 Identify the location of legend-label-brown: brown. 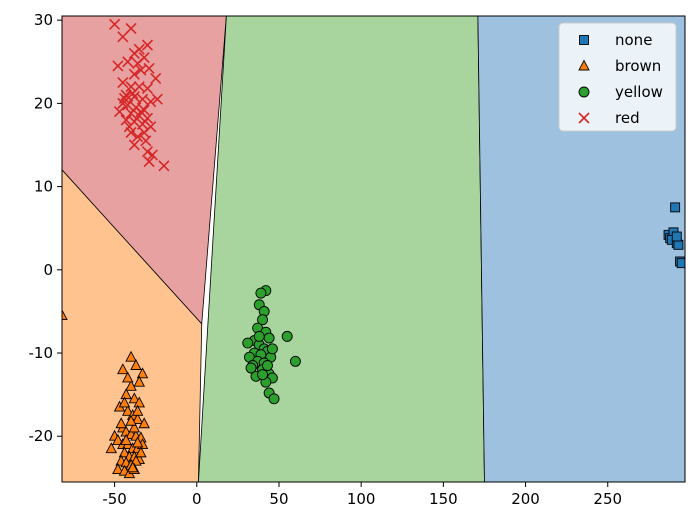
(638, 66).